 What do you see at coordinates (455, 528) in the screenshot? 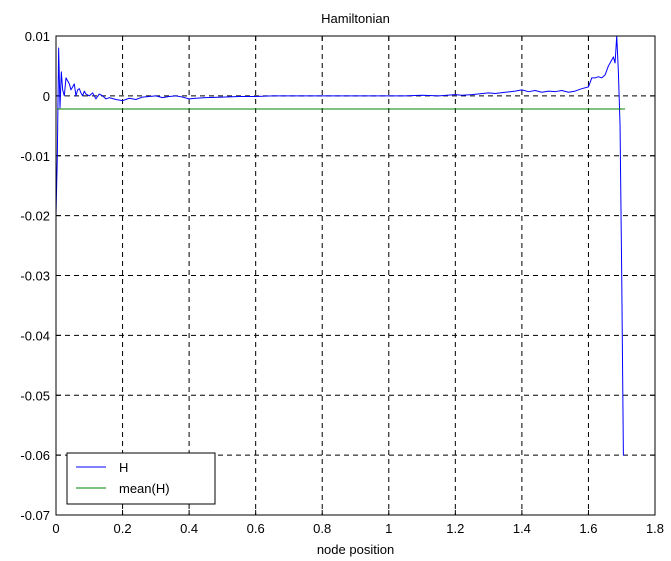
I see `x-tick-label: 1.2` at bounding box center [455, 528].